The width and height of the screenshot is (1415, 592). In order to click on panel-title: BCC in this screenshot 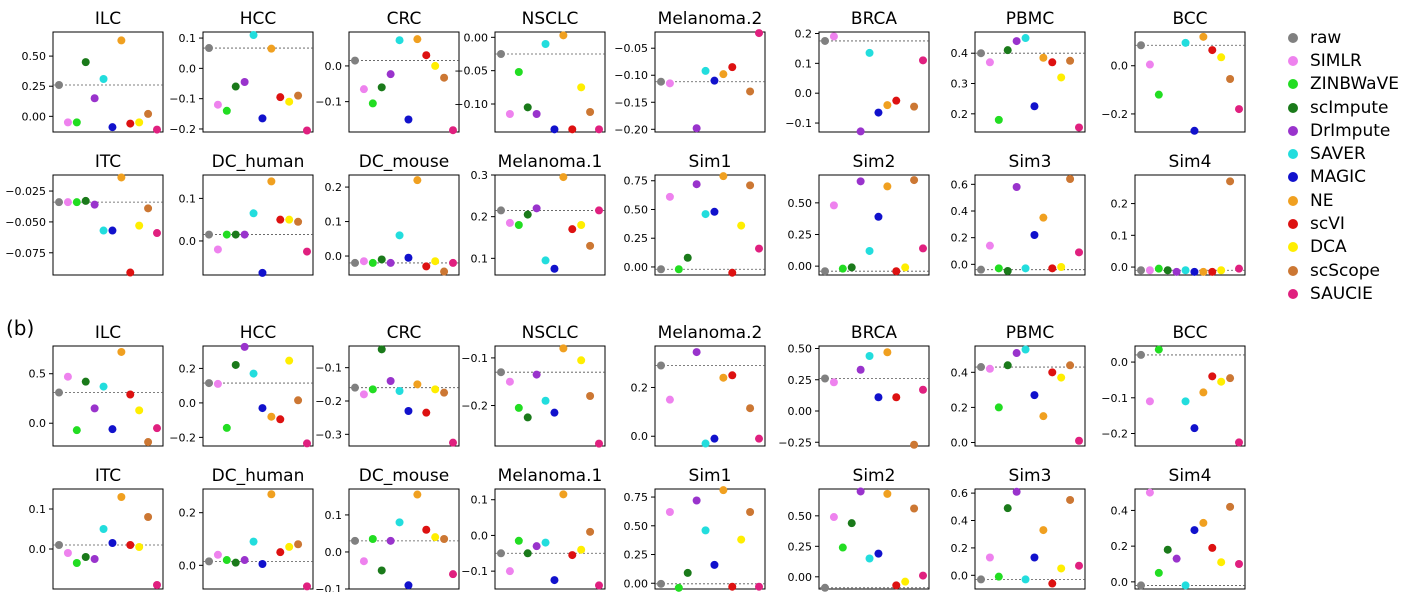, I will do `click(1189, 333)`.